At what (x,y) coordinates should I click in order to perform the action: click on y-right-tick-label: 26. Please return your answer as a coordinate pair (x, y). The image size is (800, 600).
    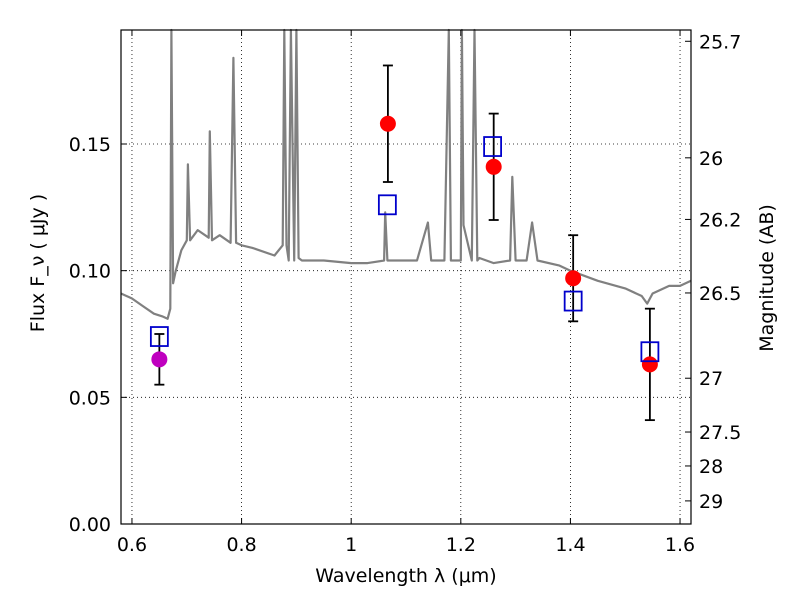
    Looking at the image, I should click on (711, 159).